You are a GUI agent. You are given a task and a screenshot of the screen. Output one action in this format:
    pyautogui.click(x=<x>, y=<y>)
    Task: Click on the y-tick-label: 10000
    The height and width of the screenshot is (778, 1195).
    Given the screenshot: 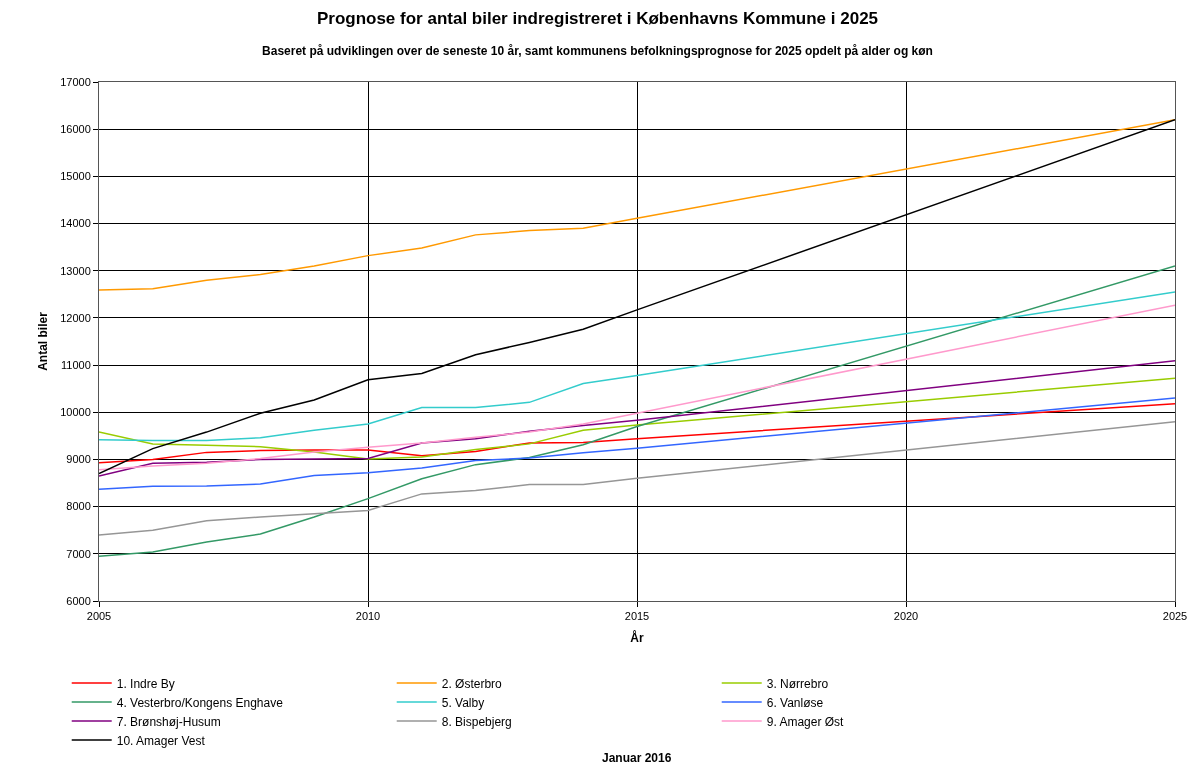 What is the action you would take?
    pyautogui.click(x=75, y=412)
    